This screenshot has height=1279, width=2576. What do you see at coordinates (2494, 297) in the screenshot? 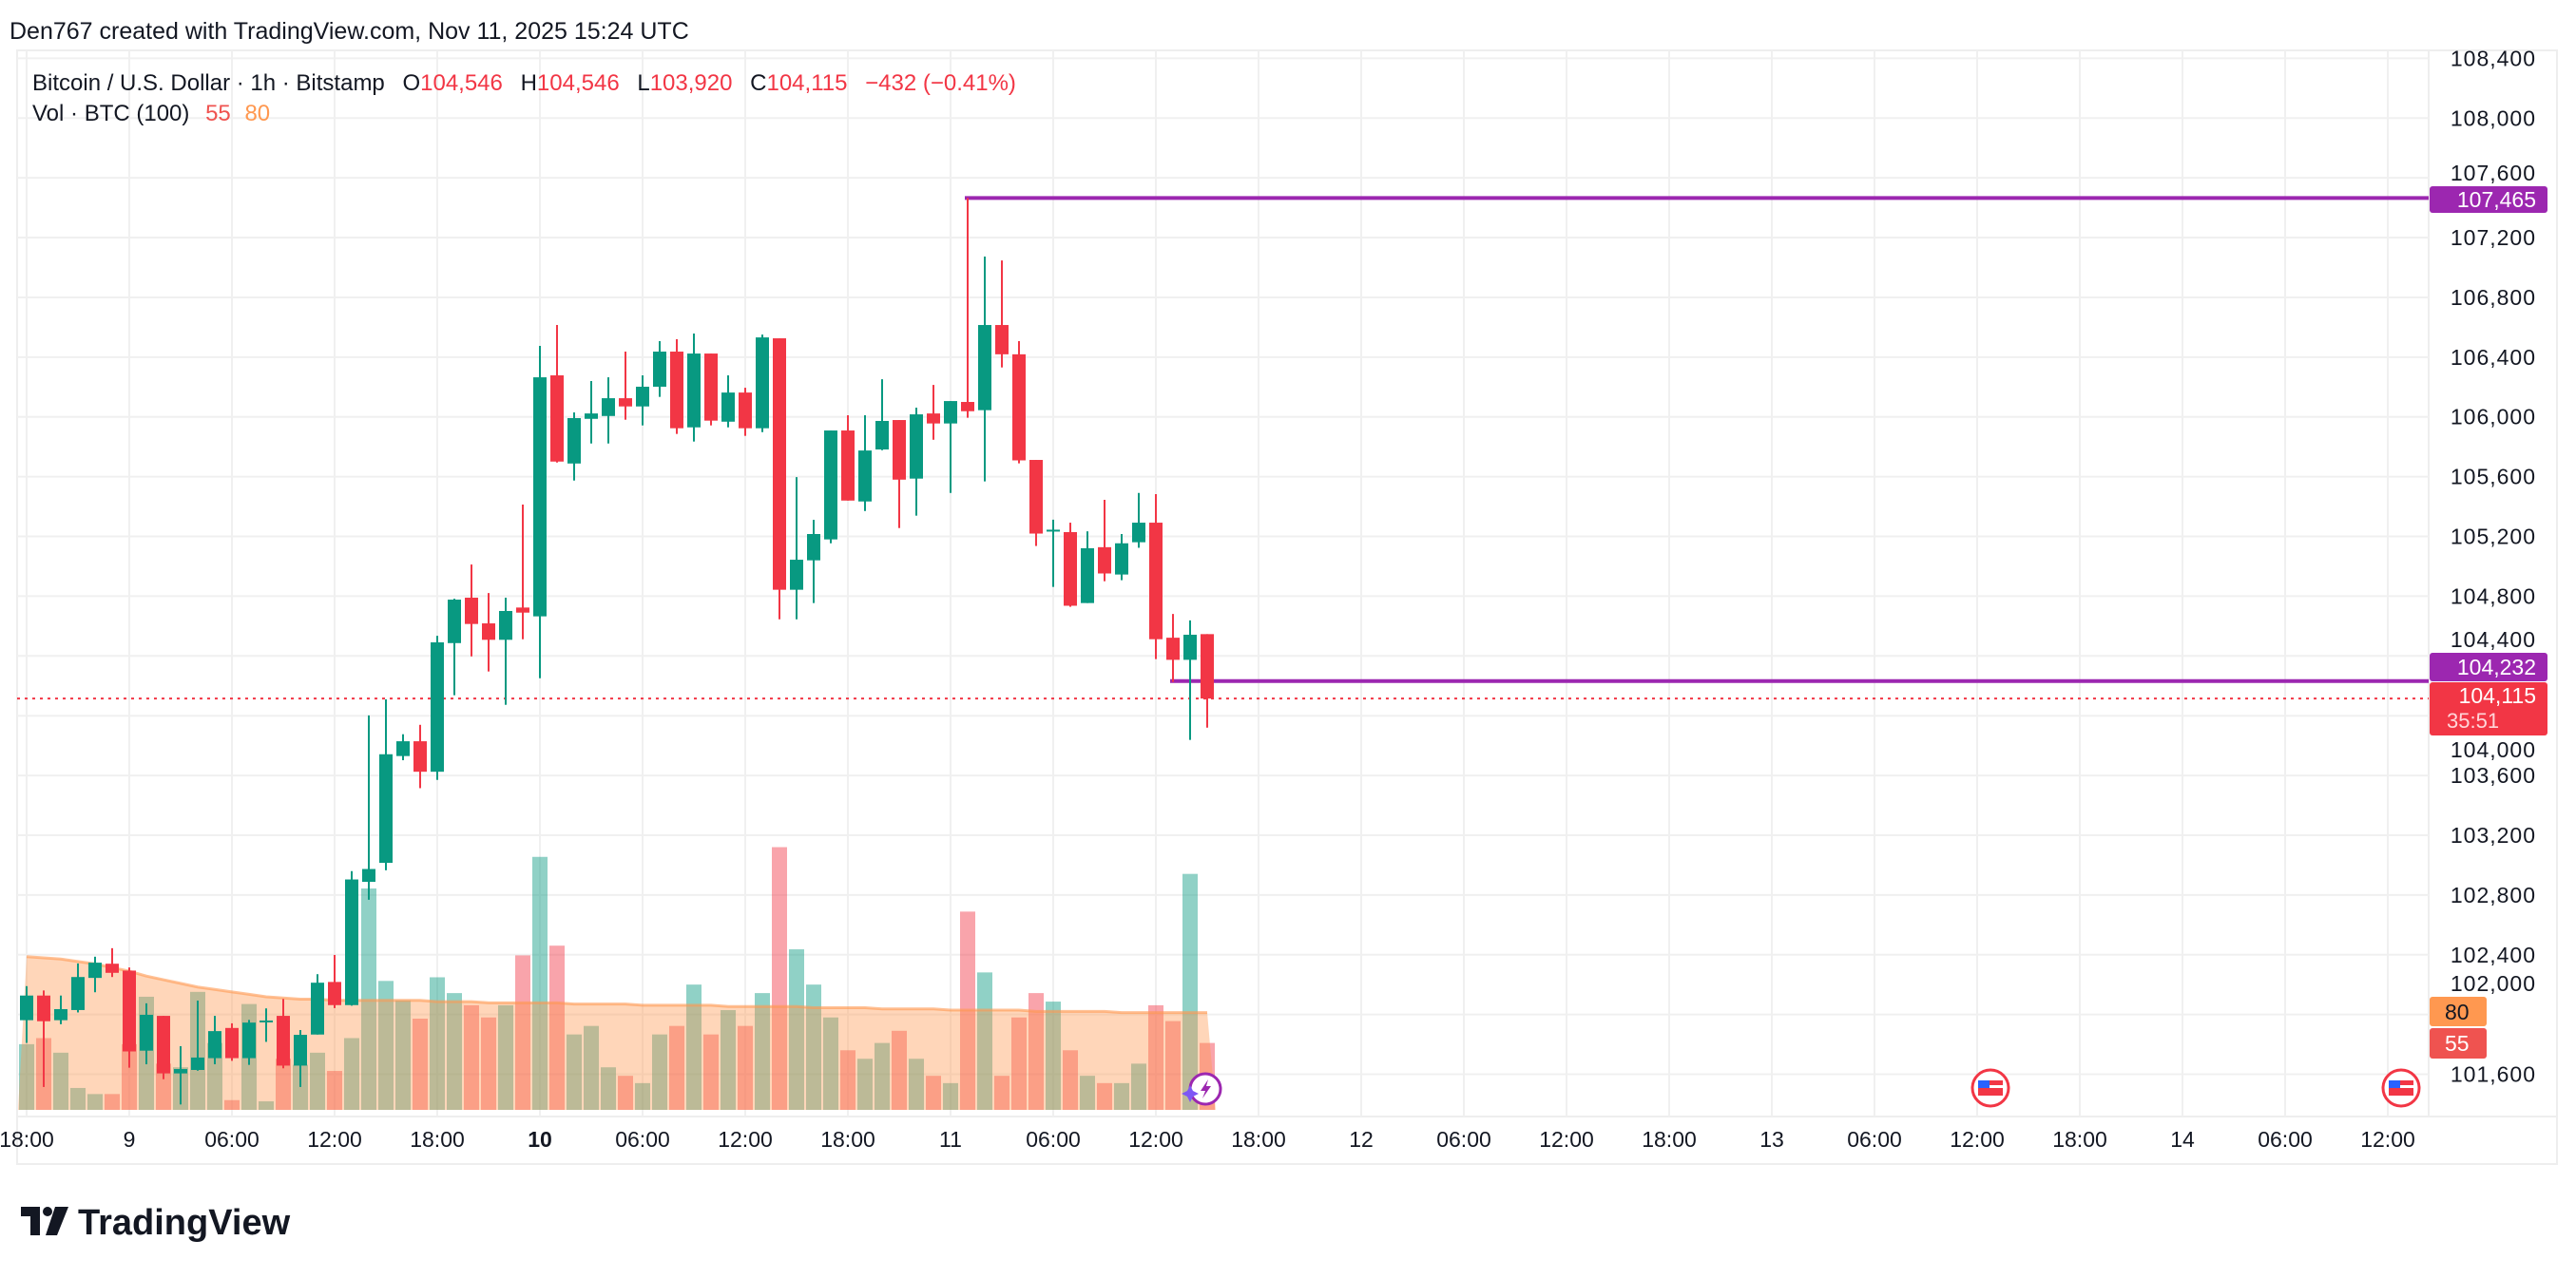
I see `price-axis-label: 106,800` at bounding box center [2494, 297].